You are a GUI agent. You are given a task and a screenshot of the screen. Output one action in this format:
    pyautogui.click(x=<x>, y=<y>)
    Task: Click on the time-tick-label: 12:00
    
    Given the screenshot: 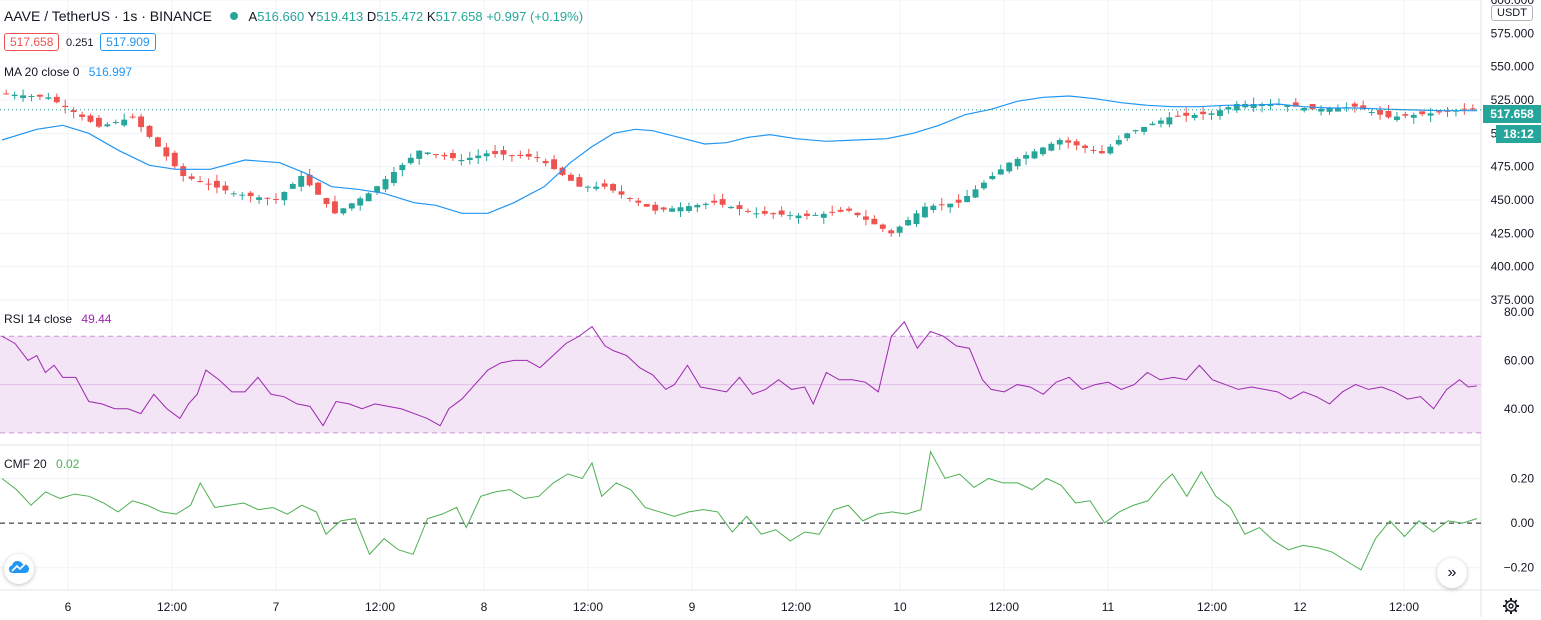 What is the action you would take?
    pyautogui.click(x=796, y=607)
    